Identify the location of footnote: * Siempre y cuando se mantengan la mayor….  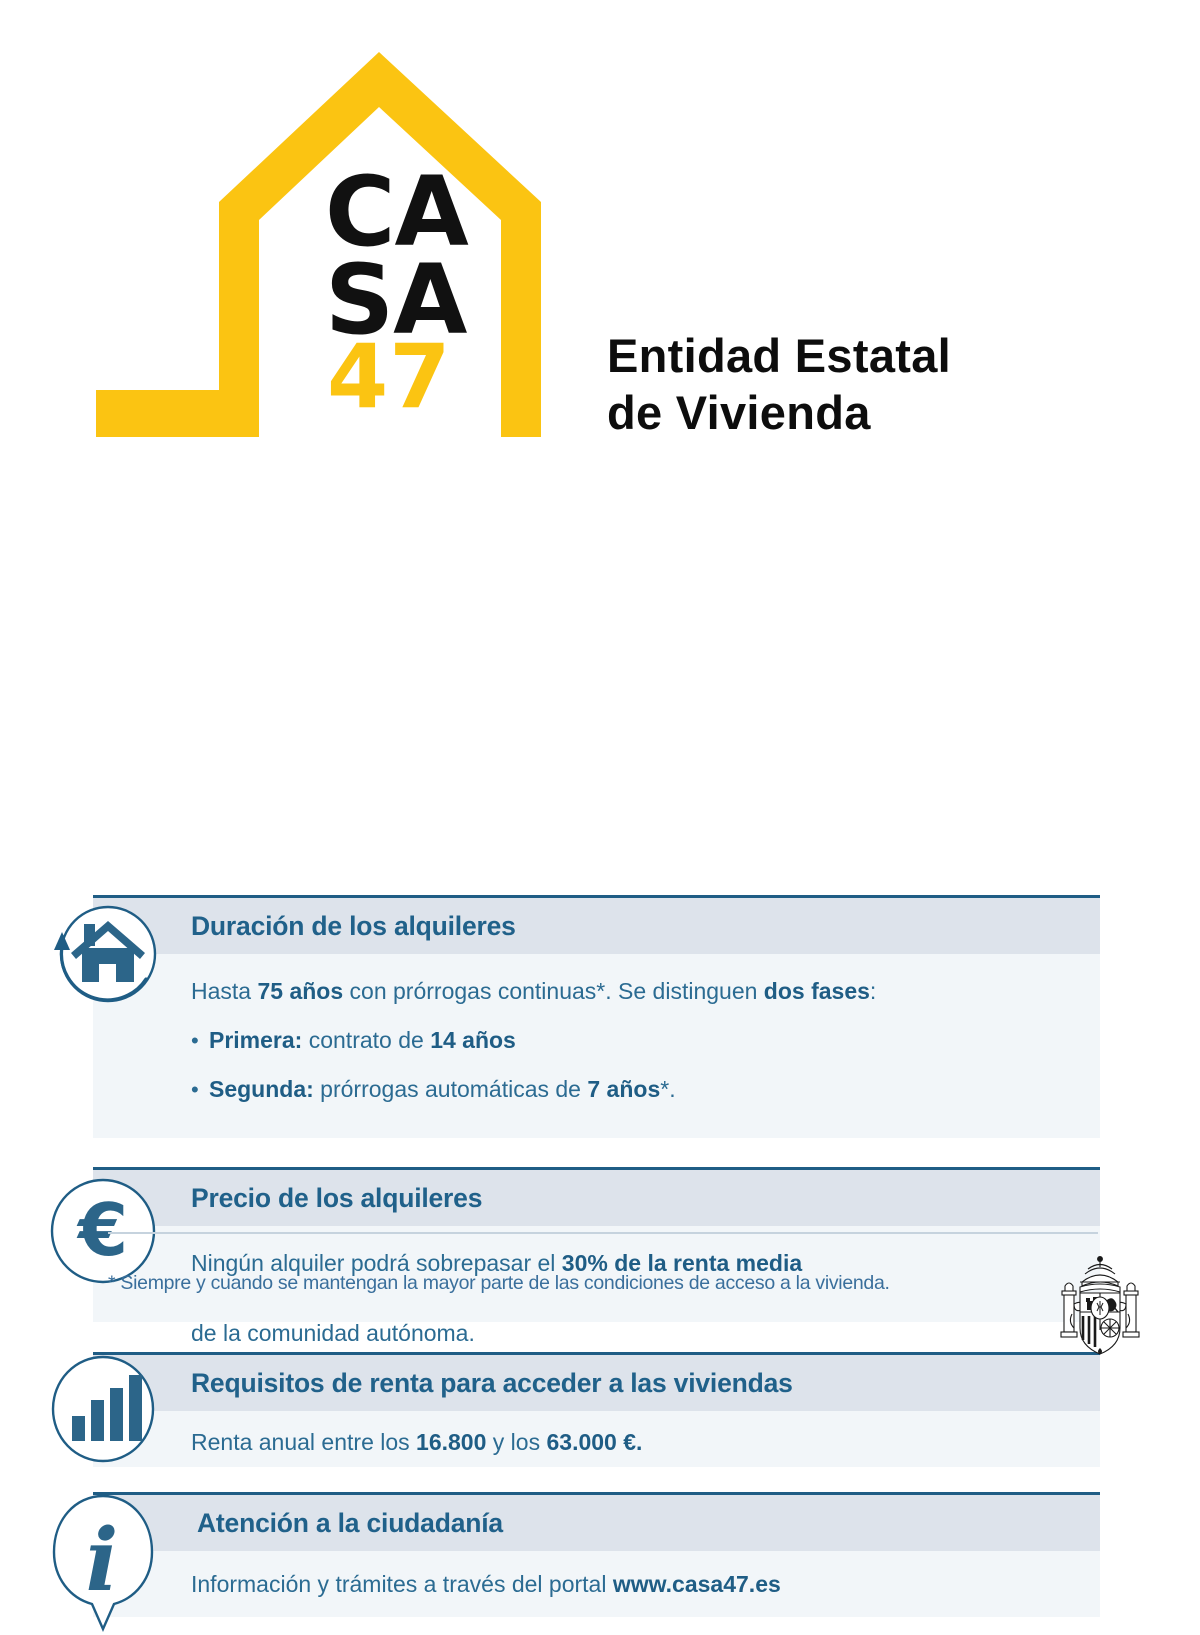
(499, 1283).